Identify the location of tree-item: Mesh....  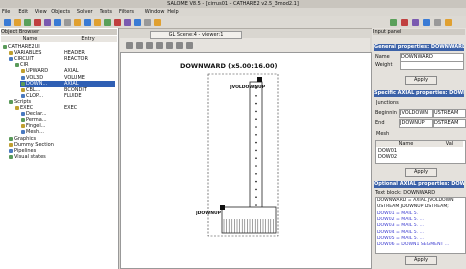
(35, 132).